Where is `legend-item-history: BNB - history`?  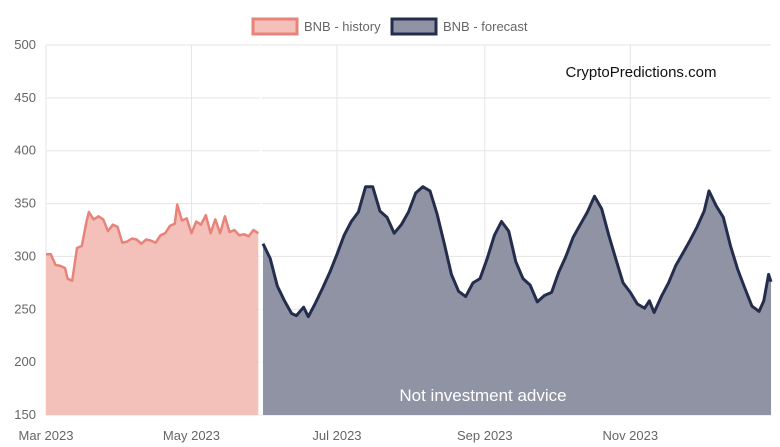
legend-item-history: BNB - history is located at coordinates (316, 26).